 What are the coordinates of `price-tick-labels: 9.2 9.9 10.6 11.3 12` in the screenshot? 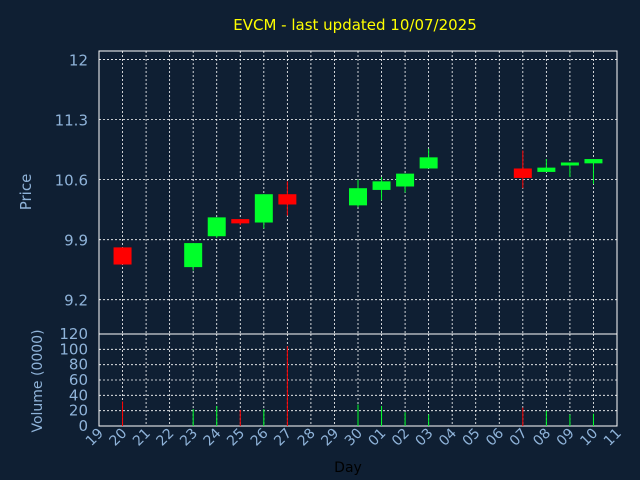 It's located at (71, 181).